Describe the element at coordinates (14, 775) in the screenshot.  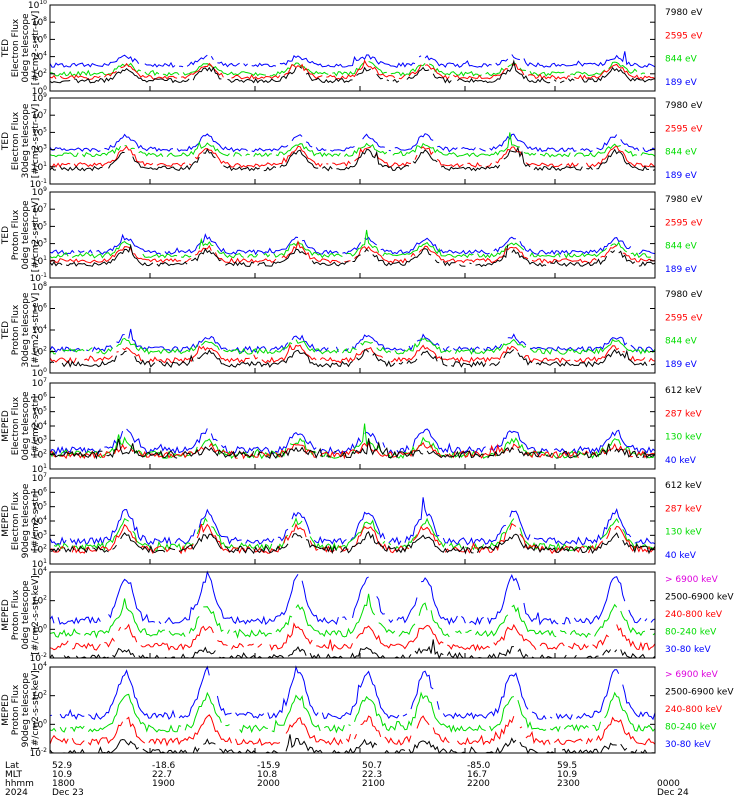
I see `x-row-label: MLT` at that location.